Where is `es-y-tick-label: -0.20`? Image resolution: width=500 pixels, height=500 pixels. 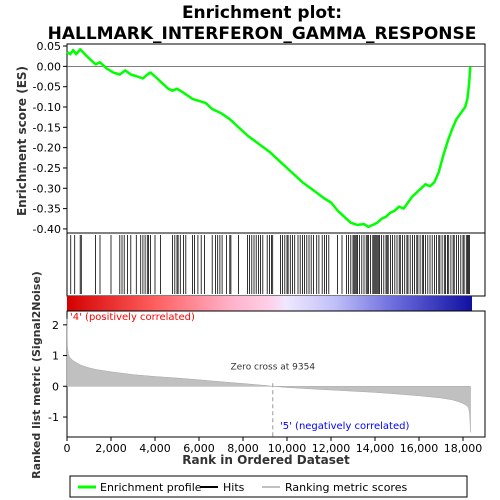
es-y-tick-label: -0.20 is located at coordinates (47, 148).